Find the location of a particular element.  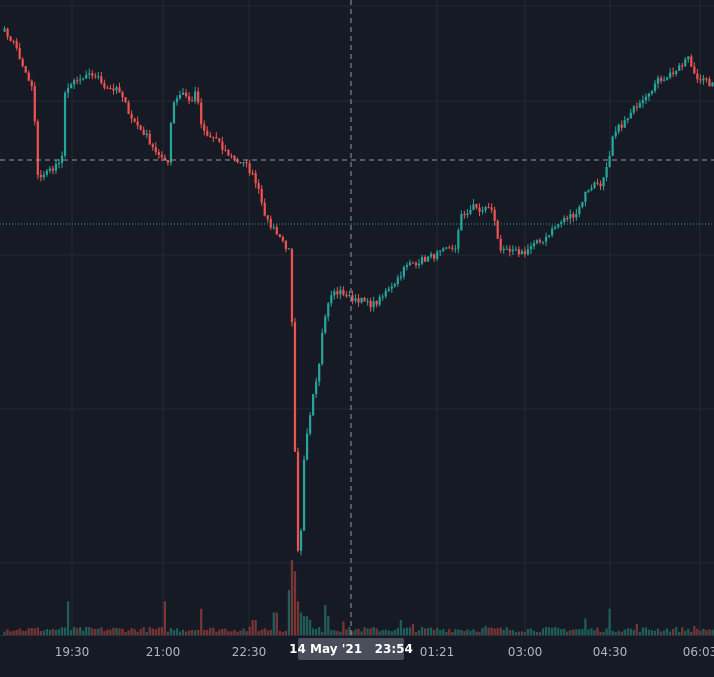

time-axis: 19:30 21:00 22:30 01:21 03:00 04:30 06:03 is located at coordinates (384, 652).